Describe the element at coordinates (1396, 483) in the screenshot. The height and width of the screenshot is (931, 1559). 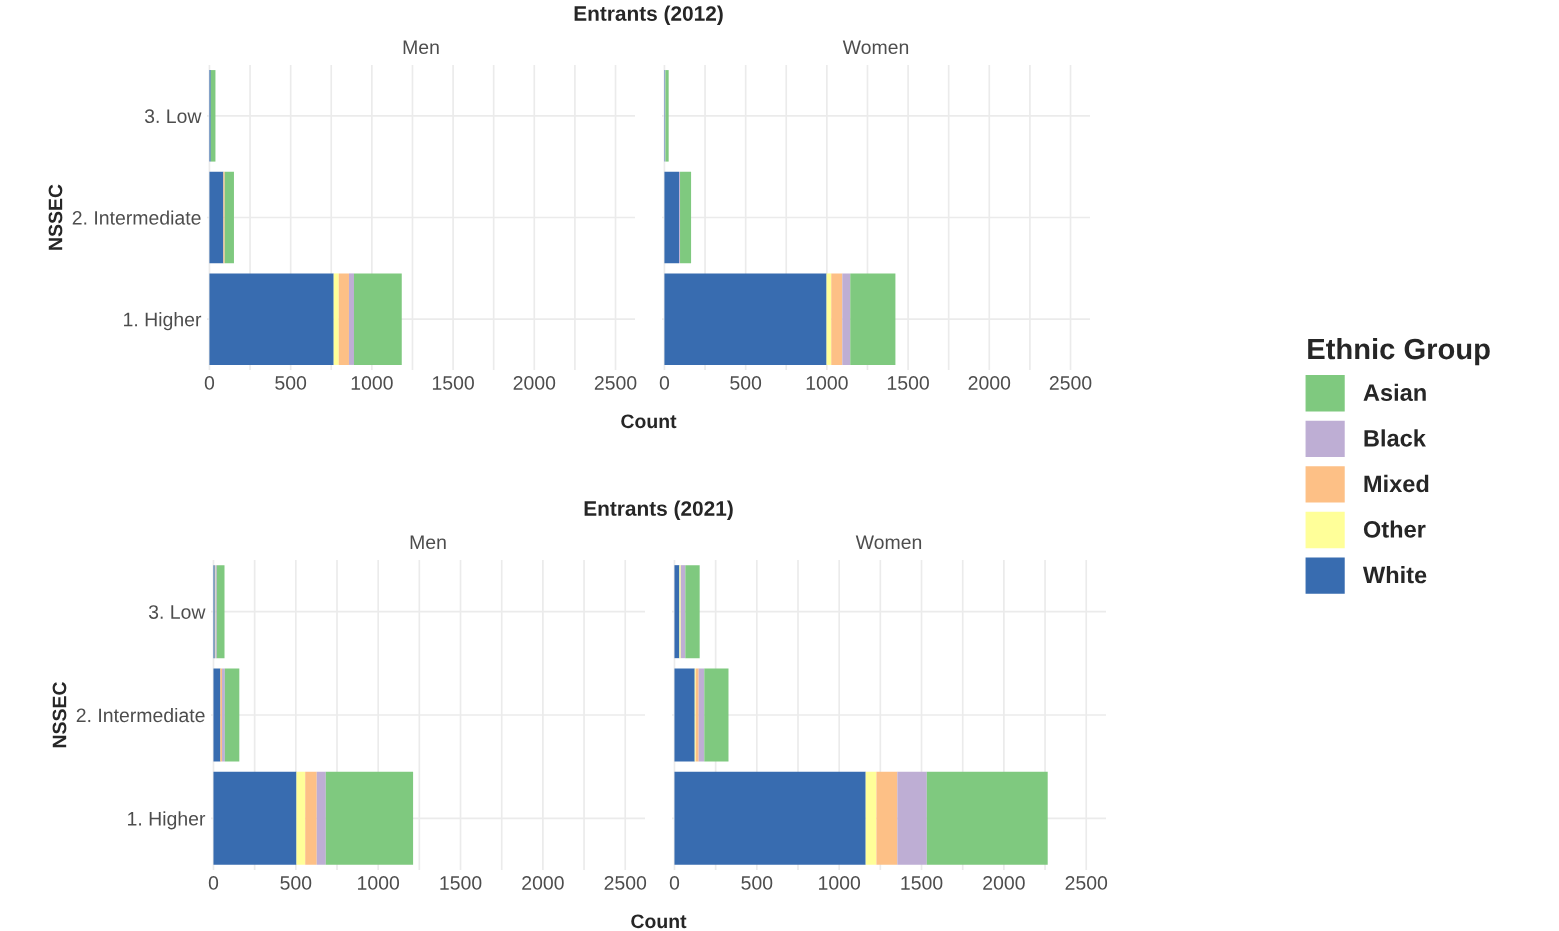
I see `legend-label: Mixed` at that location.